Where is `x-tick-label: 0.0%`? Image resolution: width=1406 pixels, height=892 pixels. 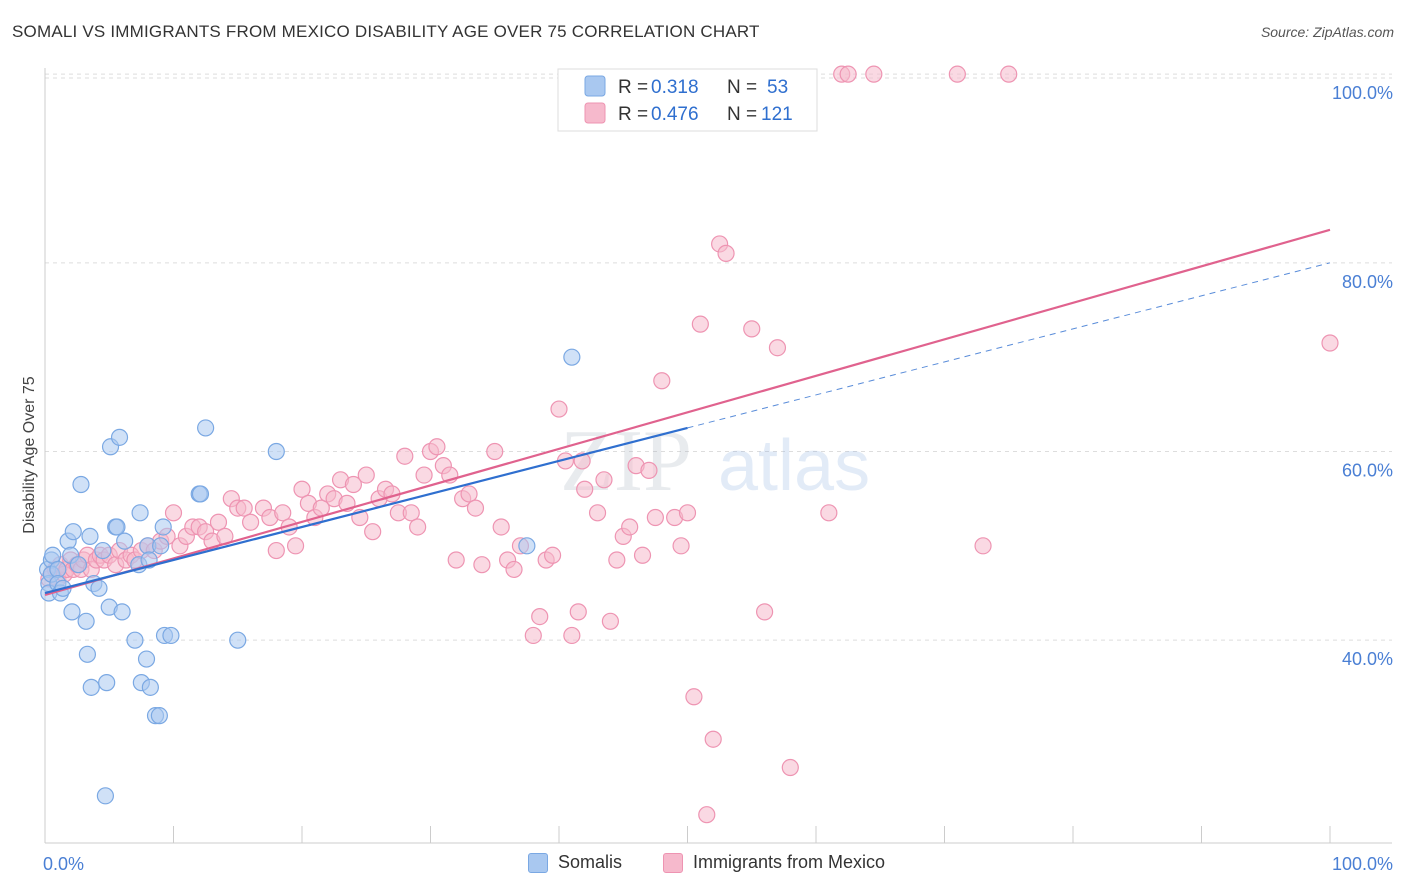 x-tick-label: 0.0% is located at coordinates (63, 864).